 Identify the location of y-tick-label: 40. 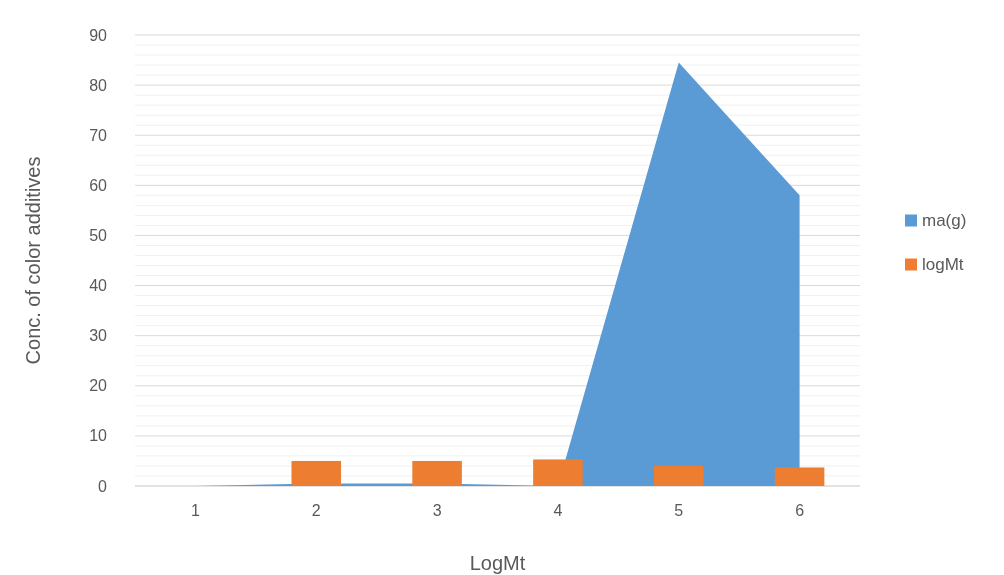
(98, 286).